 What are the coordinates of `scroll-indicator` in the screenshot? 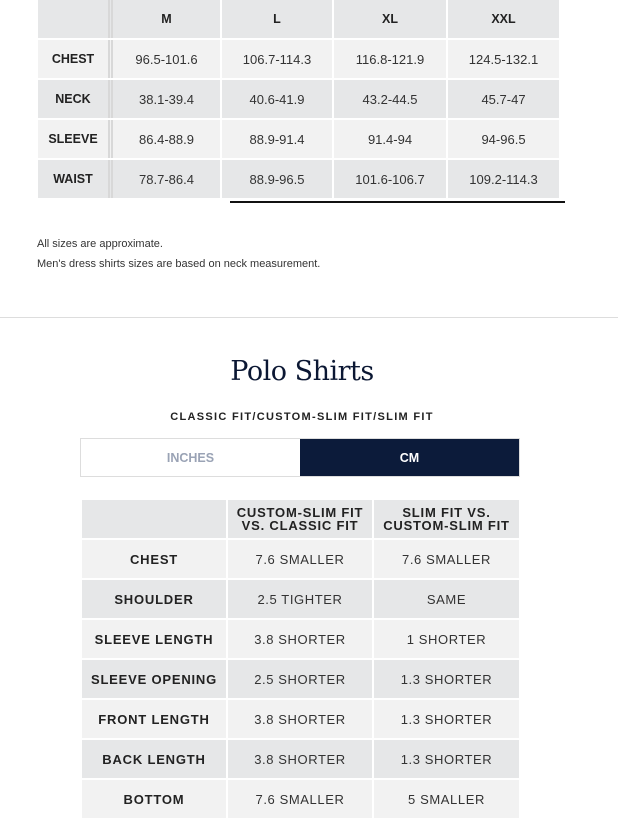 It's located at (397, 202).